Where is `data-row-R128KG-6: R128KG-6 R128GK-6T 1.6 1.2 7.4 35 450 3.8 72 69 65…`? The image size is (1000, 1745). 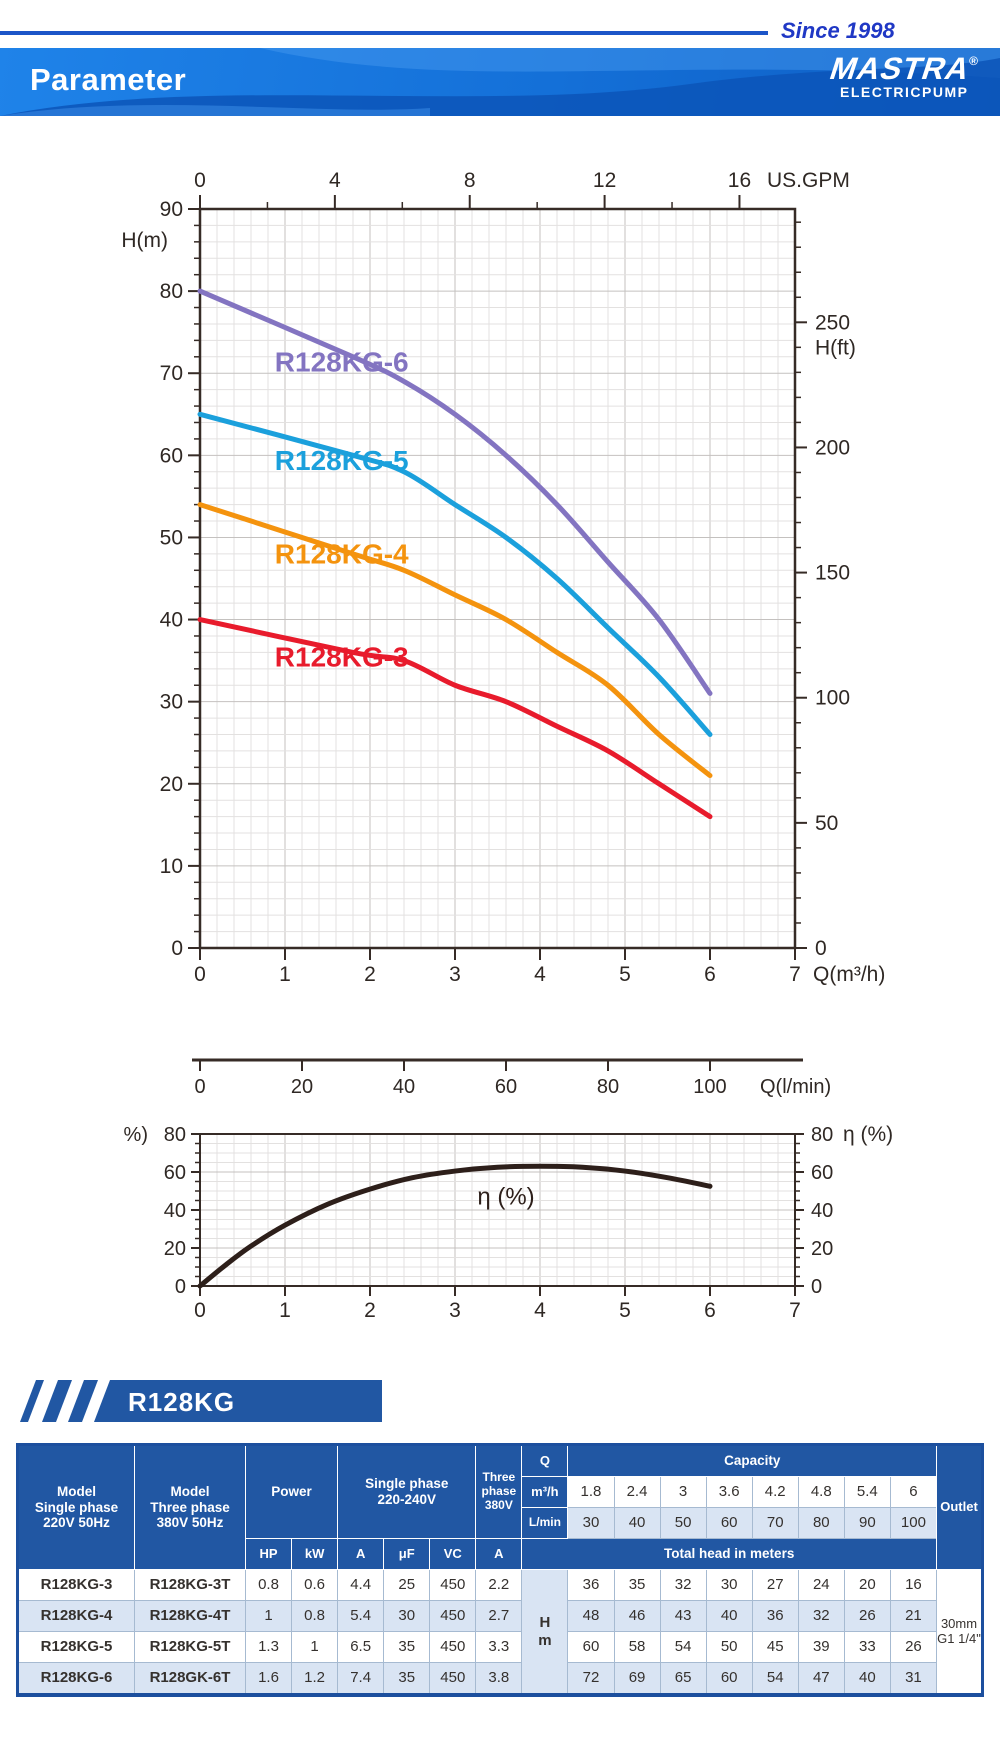 data-row-R128KG-6: R128KG-6 R128GK-6T 1.6 1.2 7.4 35 450 3.8 72 69 65… is located at coordinates (500, 1679).